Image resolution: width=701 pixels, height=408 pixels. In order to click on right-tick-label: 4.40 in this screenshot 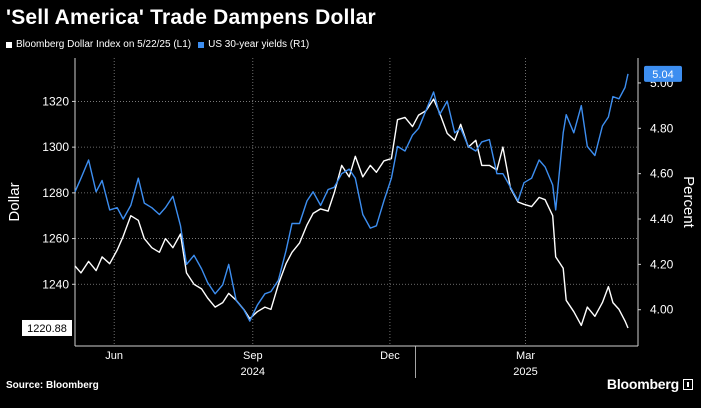, I will do `click(662, 219)`.